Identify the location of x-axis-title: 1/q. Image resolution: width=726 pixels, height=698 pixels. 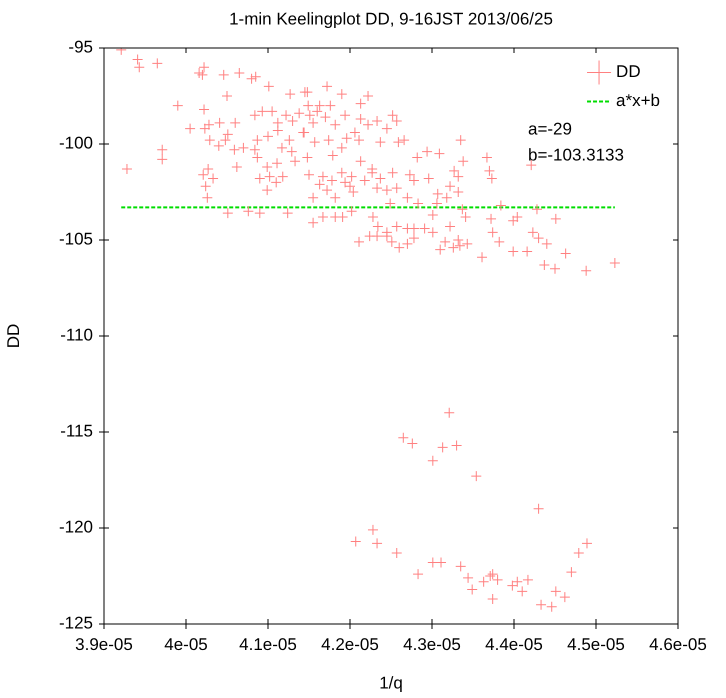
(391, 682).